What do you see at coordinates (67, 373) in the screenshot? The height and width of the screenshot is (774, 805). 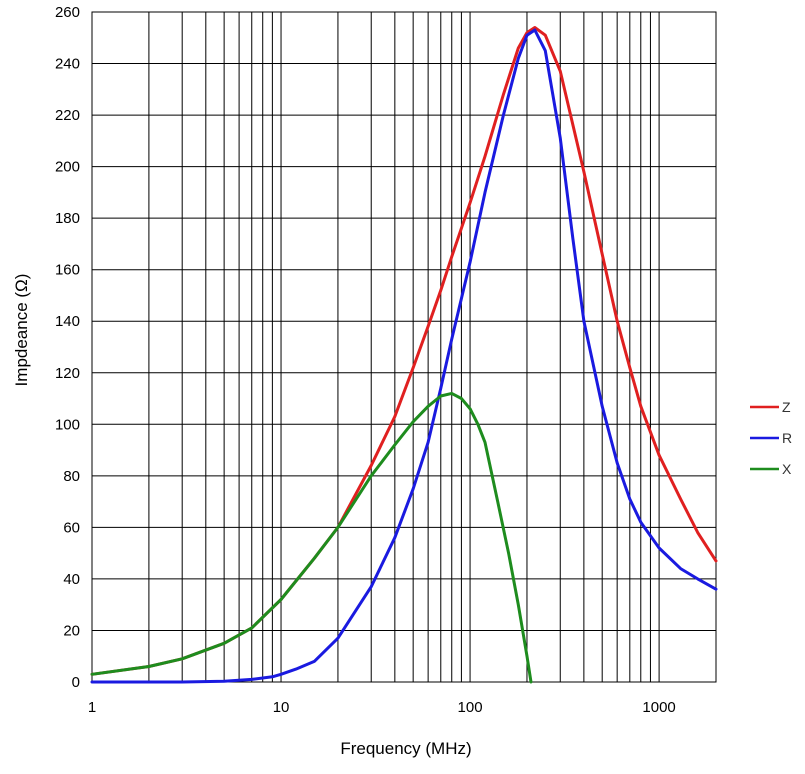 I see `y-tick-label: 120` at bounding box center [67, 373].